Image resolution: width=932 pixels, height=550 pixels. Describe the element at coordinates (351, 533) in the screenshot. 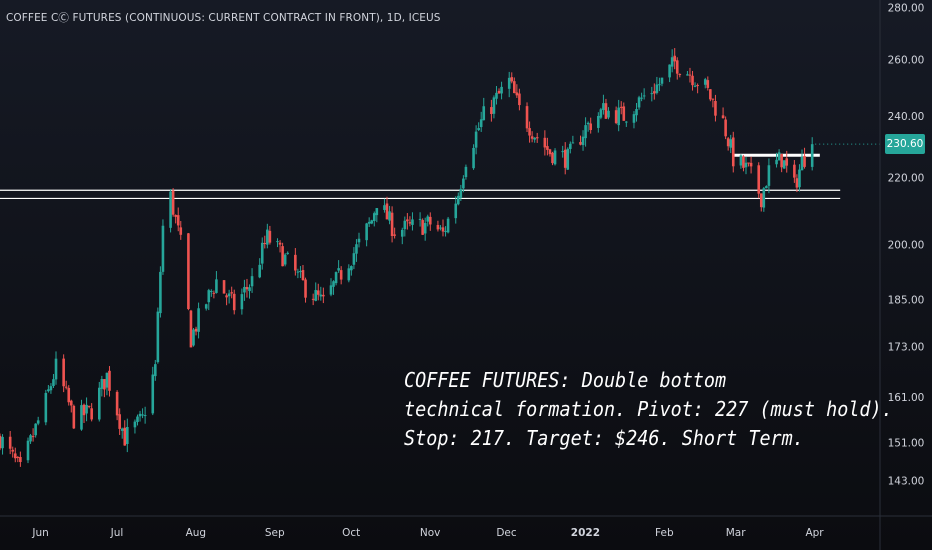

I see `x-tick-label: Oct` at that location.